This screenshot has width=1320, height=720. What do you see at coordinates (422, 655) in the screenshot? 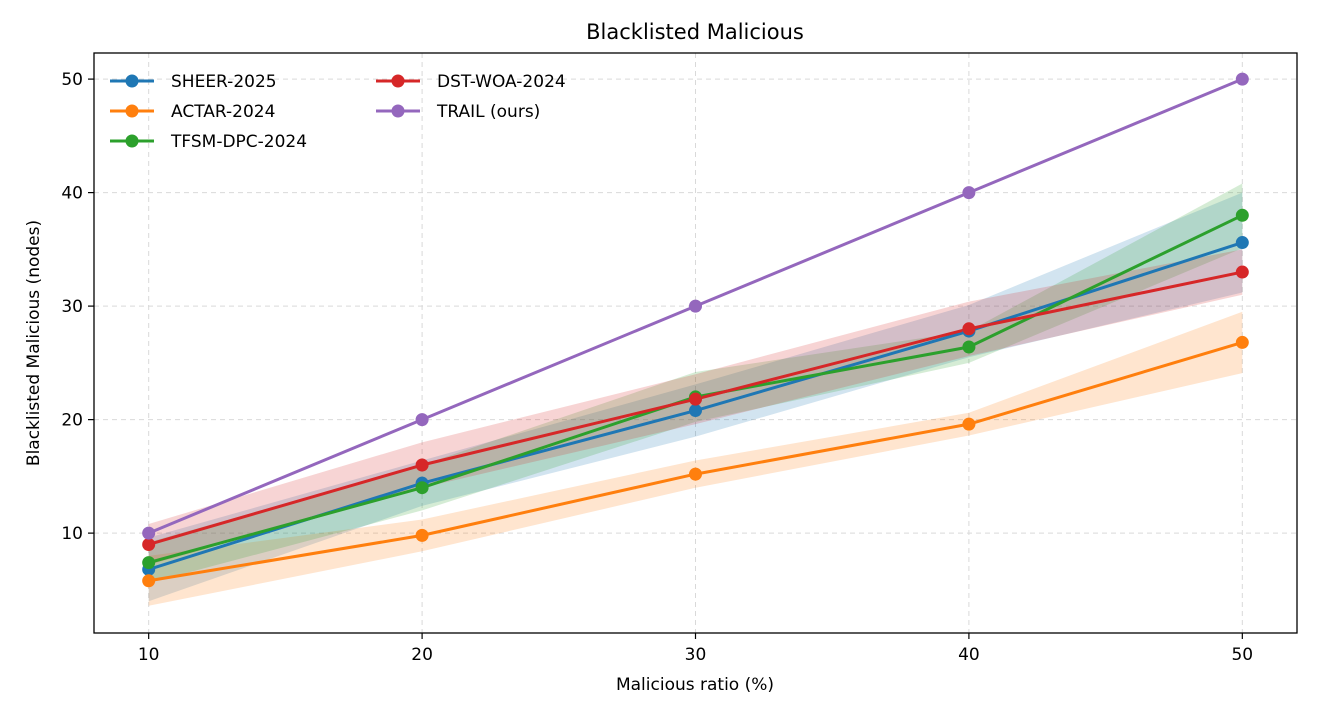
I see `x-tick-label: 20` at bounding box center [422, 655].